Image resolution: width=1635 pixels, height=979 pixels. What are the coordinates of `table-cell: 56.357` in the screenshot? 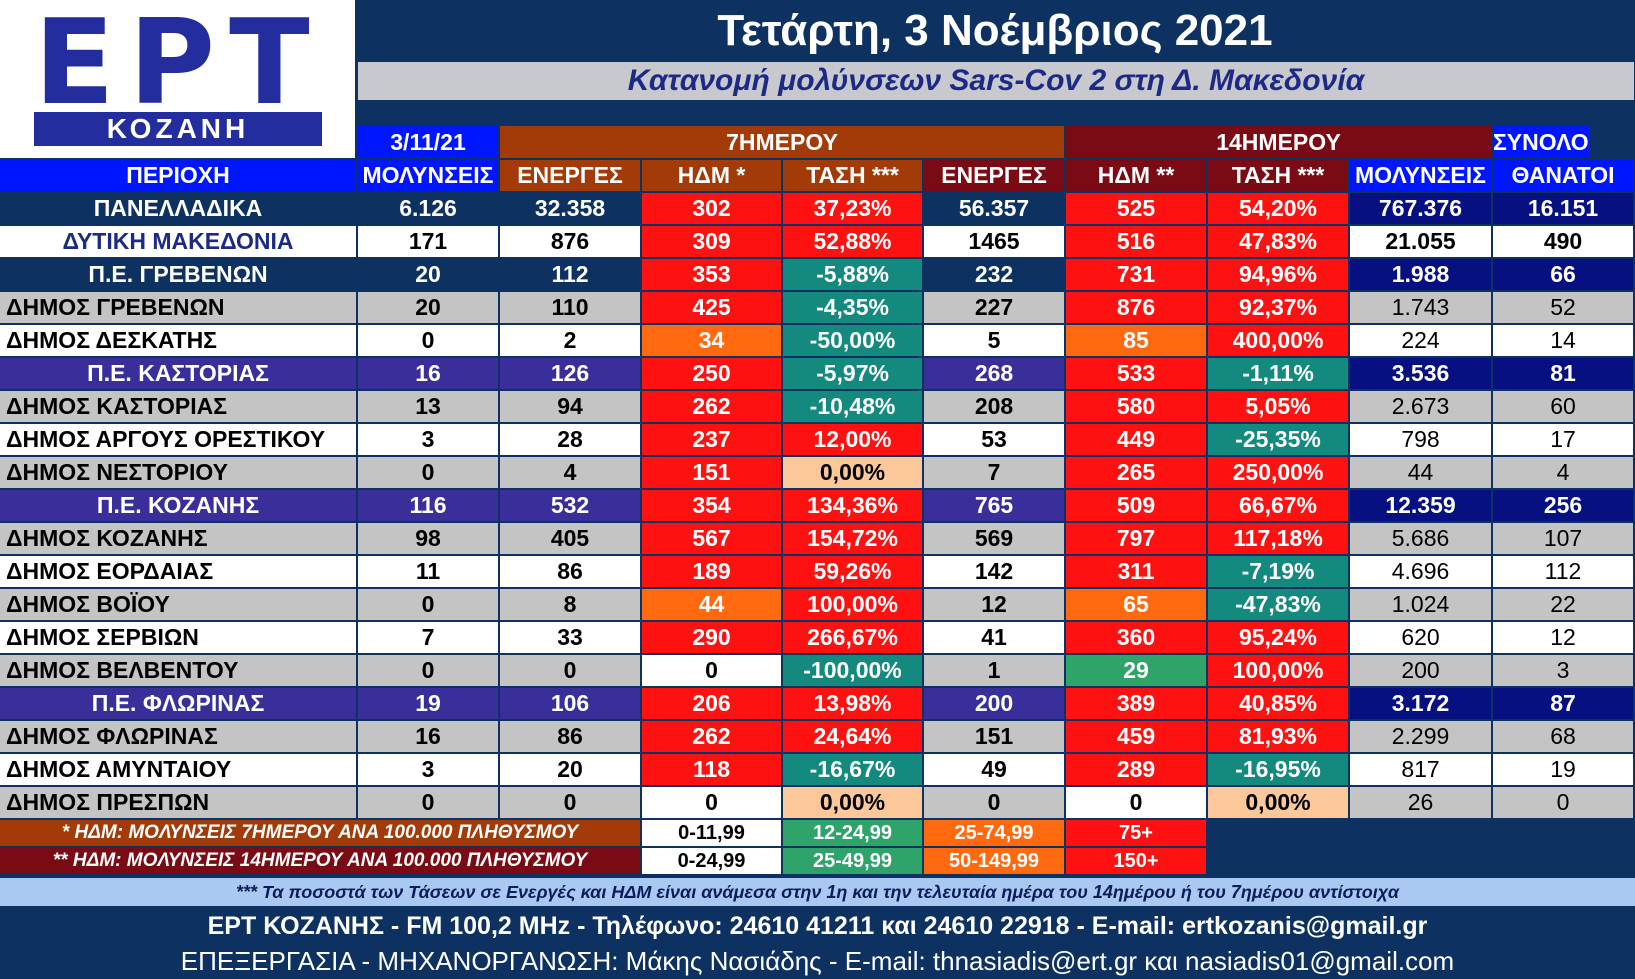 It's located at (994, 208).